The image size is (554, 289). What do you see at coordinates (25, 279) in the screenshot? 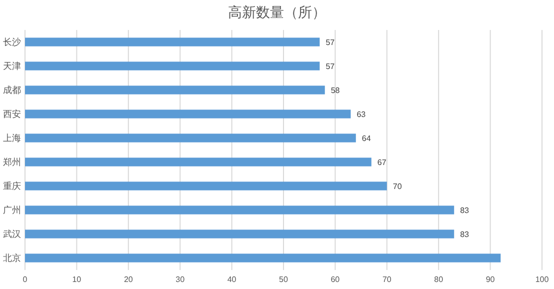
I see `x-tick-label: 0` at bounding box center [25, 279].